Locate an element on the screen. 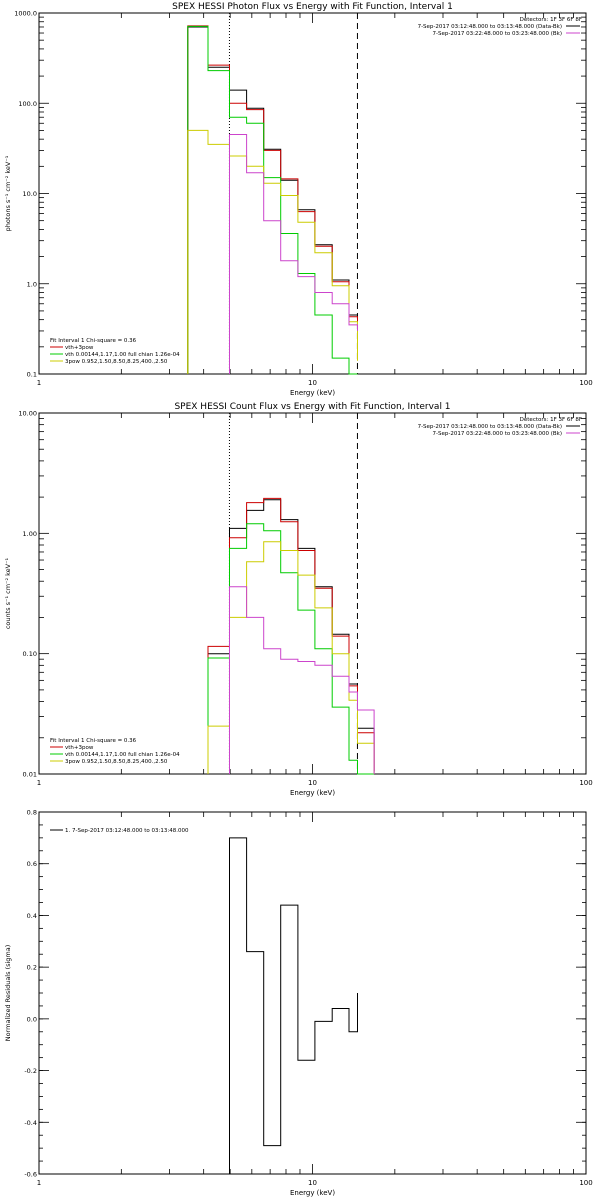  y-tick-label: 10.0 is located at coordinates (30, 194).